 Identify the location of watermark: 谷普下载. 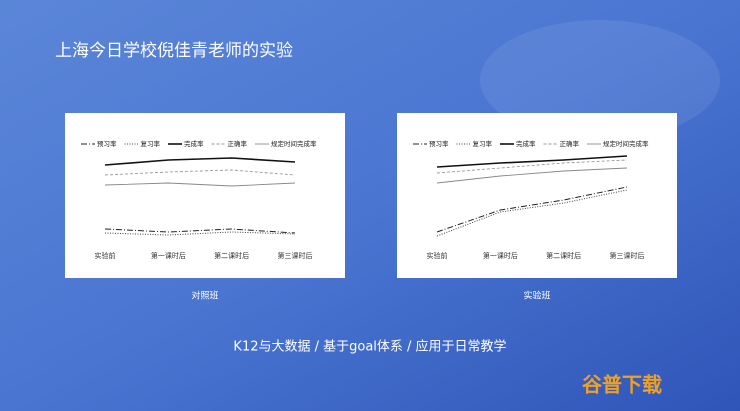
(622, 385).